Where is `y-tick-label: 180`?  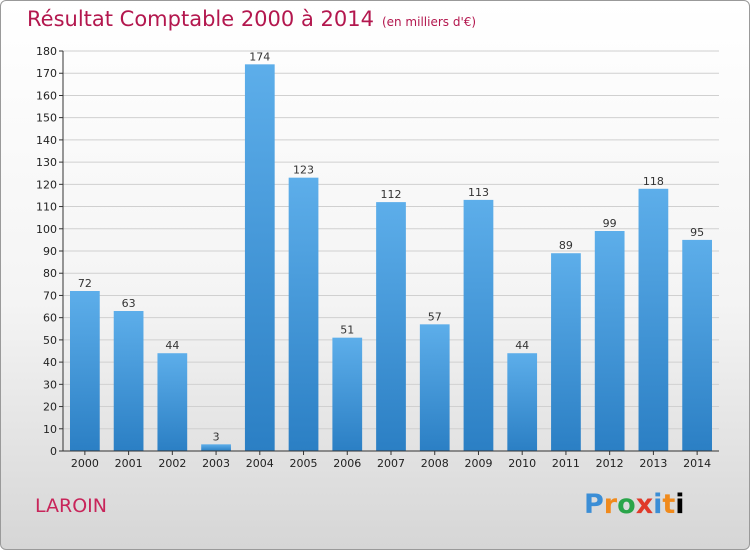 y-tick-label: 180 is located at coordinates (46, 51).